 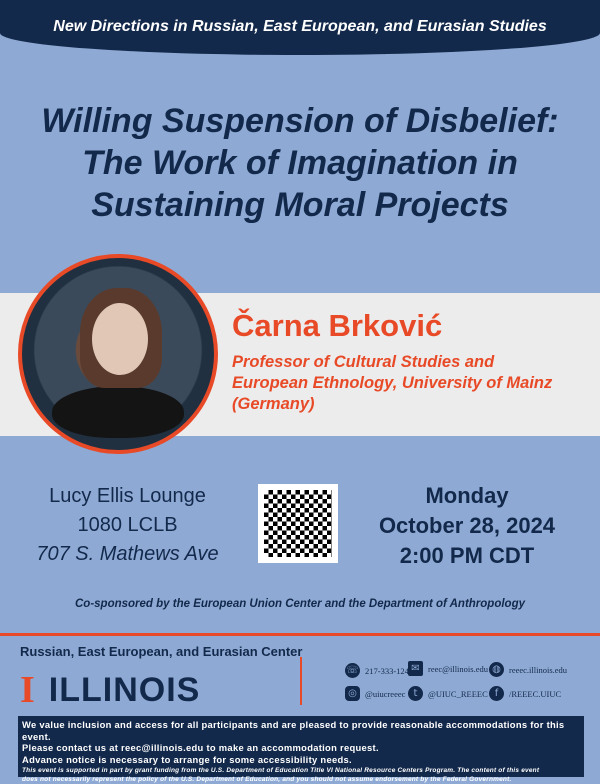 I want to click on instagram-icon: ◎, so click(x=352, y=693).